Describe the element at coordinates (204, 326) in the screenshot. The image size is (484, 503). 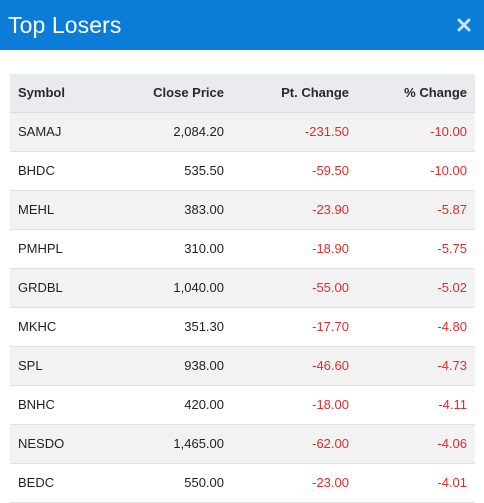
I see `cell-close-price: 351.30` at that location.